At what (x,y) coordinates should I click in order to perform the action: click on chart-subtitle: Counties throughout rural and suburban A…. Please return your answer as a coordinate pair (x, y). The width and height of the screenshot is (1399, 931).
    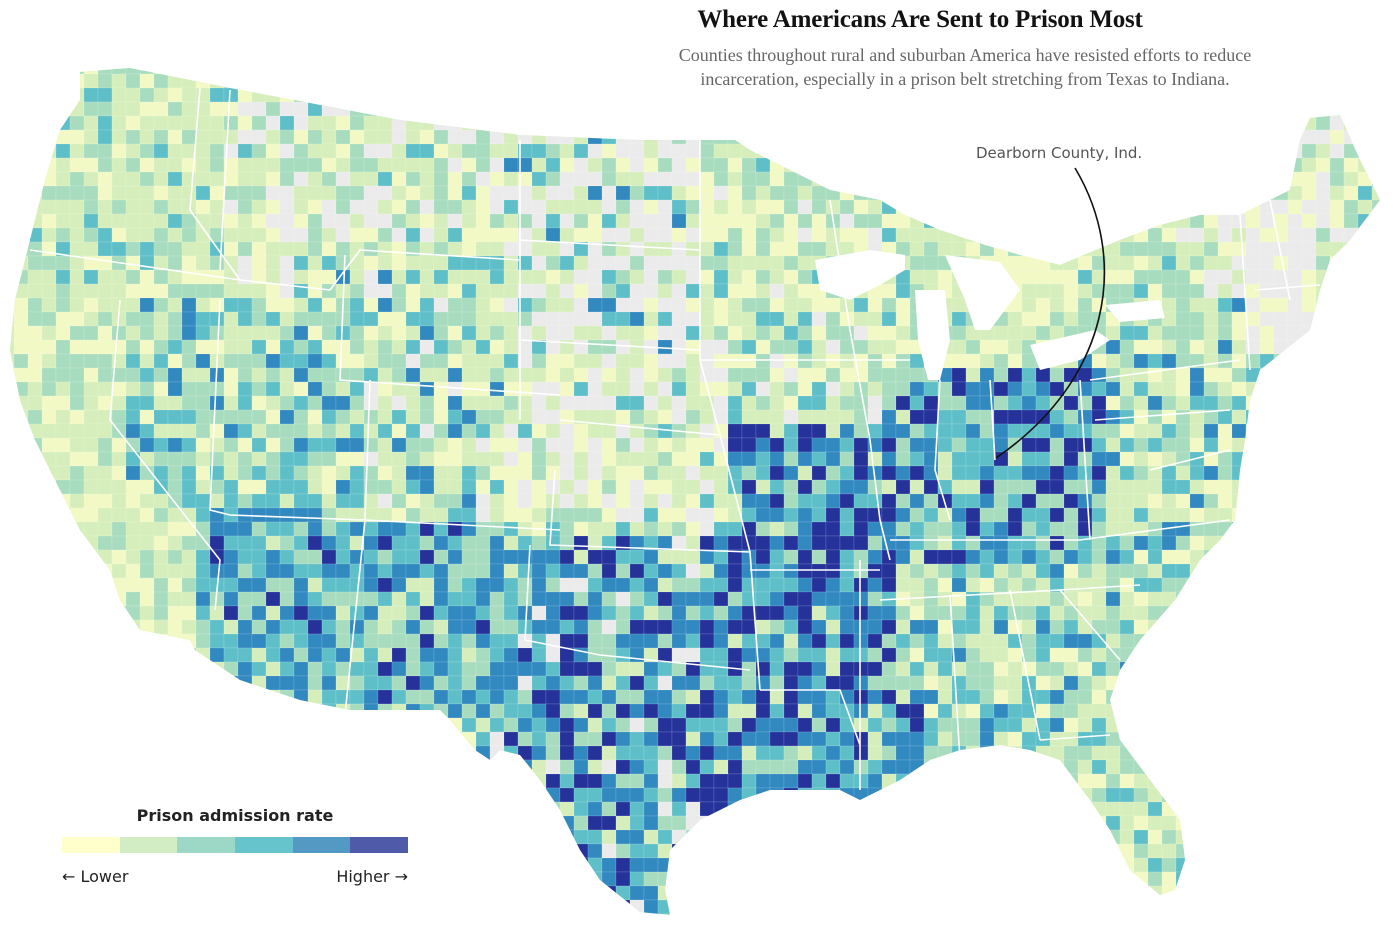
    Looking at the image, I should click on (965, 67).